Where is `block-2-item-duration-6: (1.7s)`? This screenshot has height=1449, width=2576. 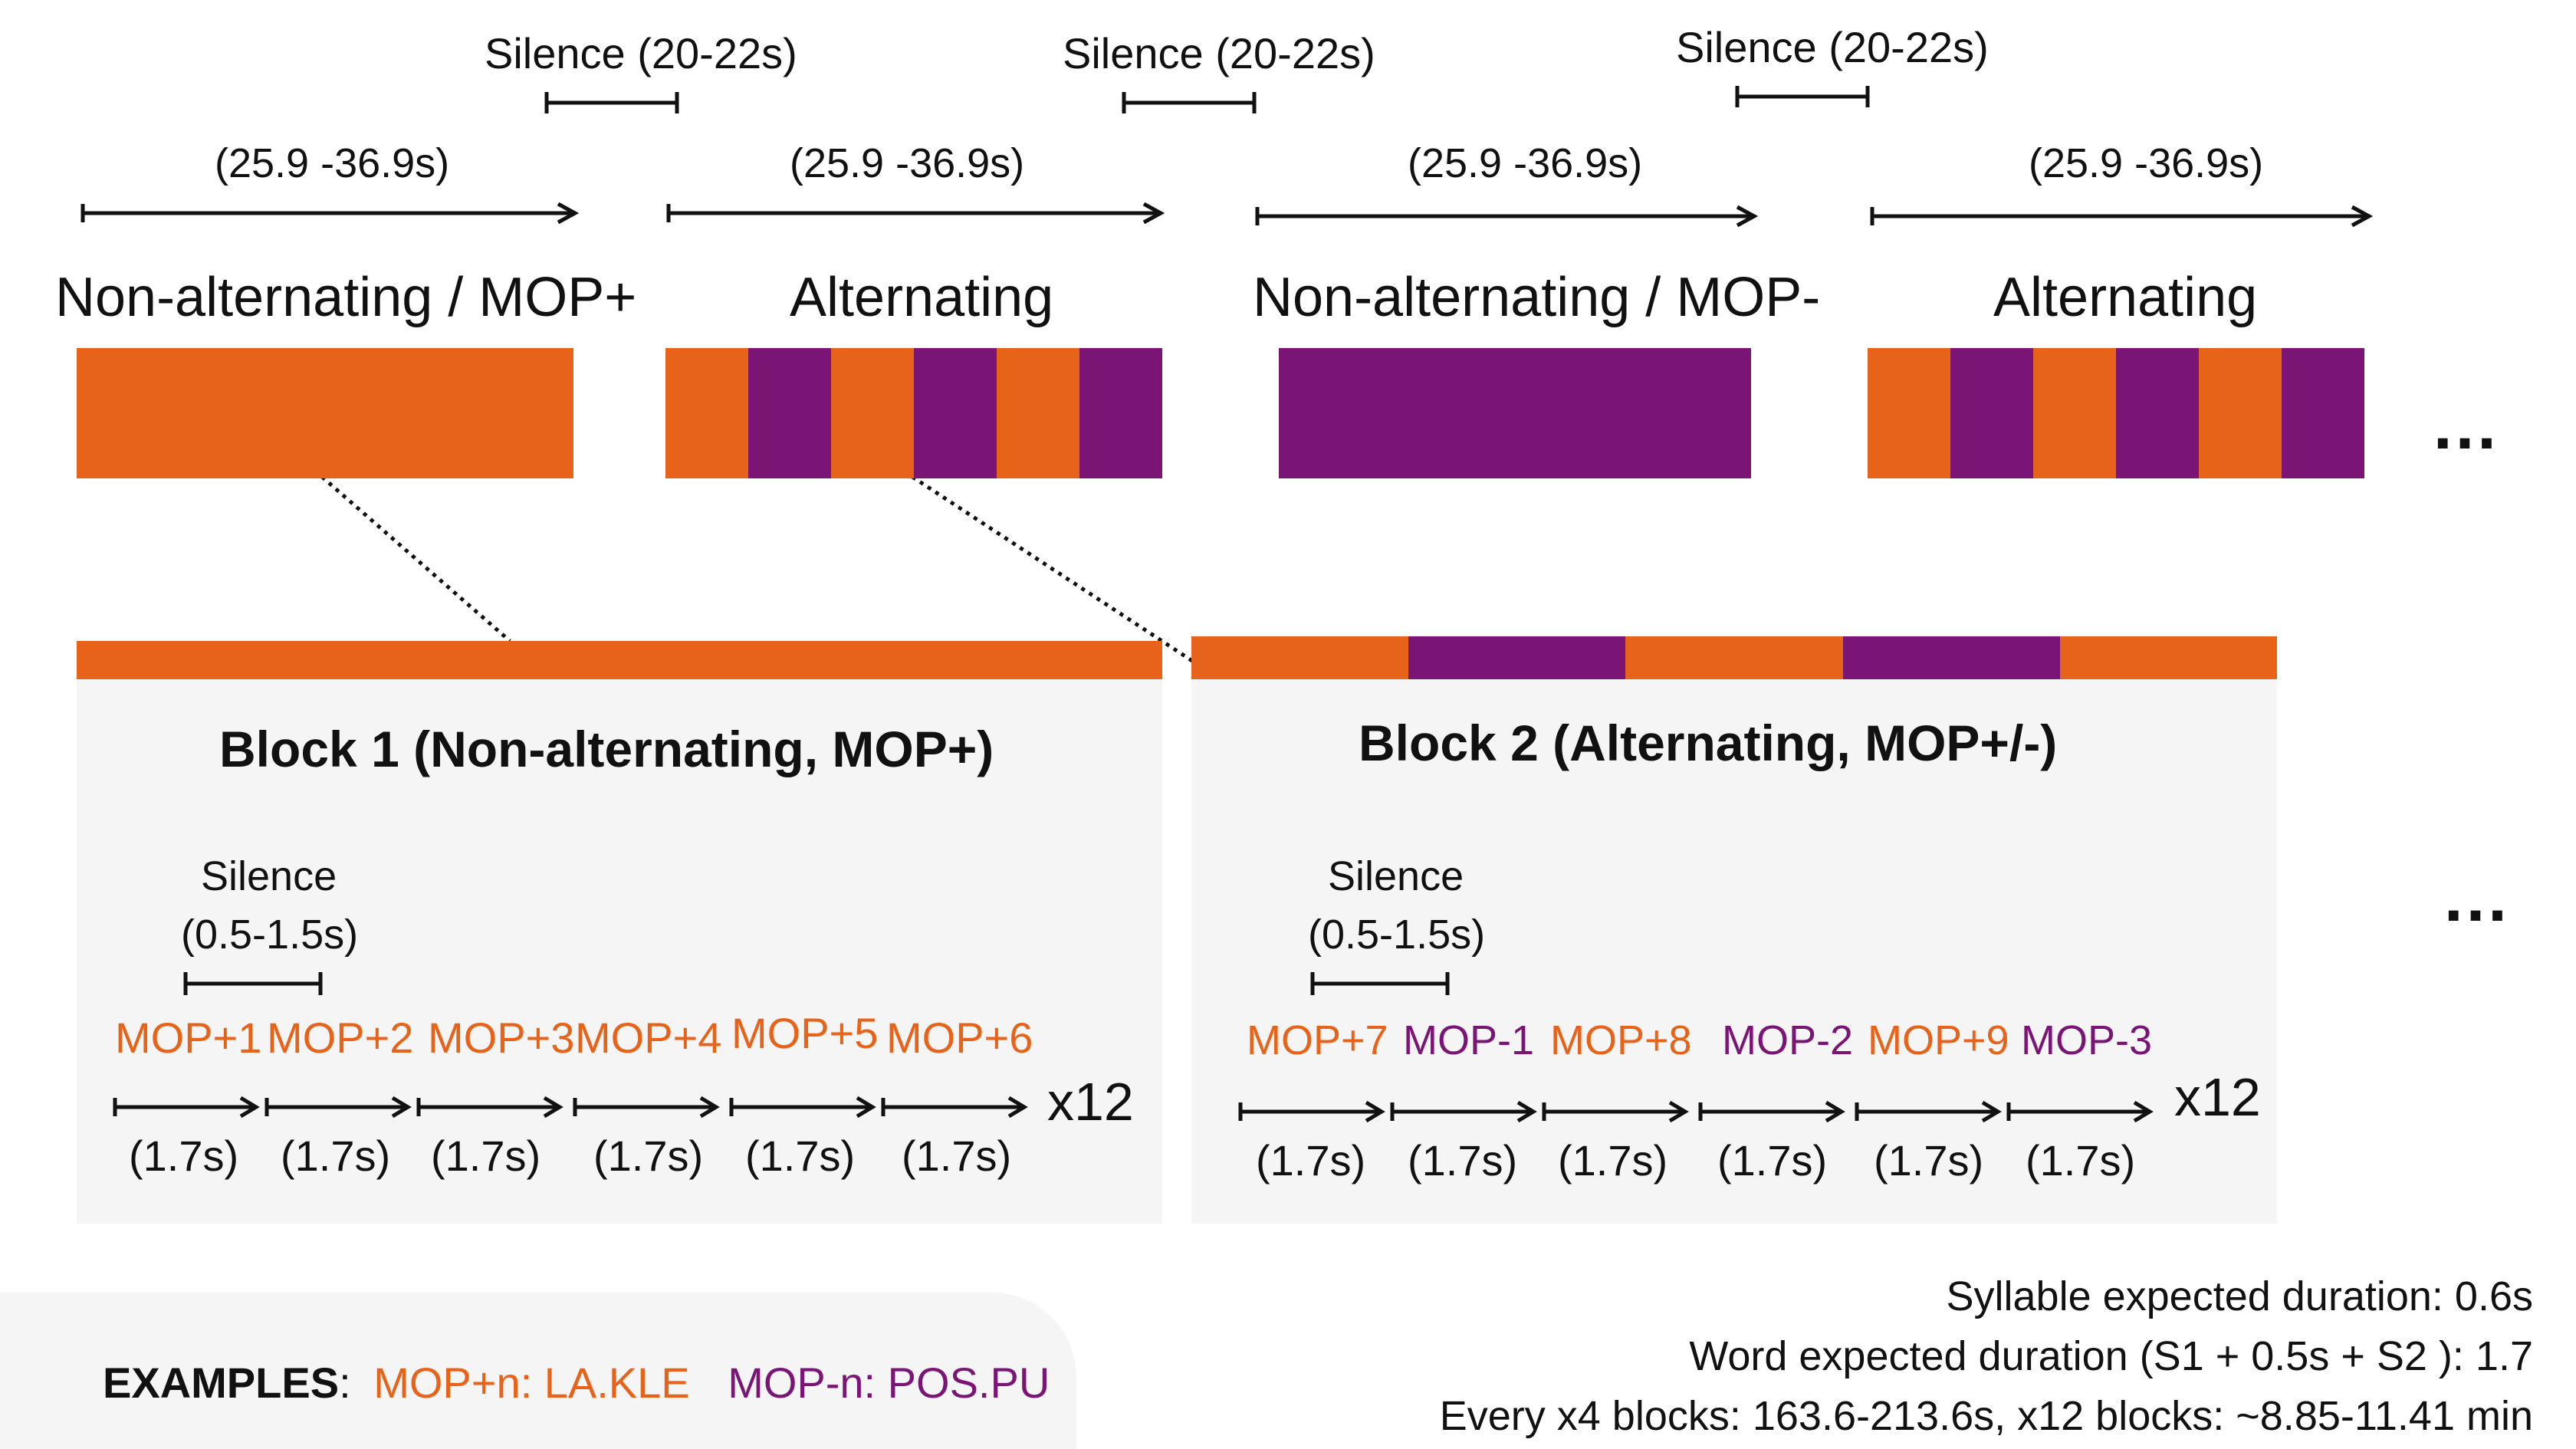 block-2-item-duration-6: (1.7s) is located at coordinates (2081, 1160).